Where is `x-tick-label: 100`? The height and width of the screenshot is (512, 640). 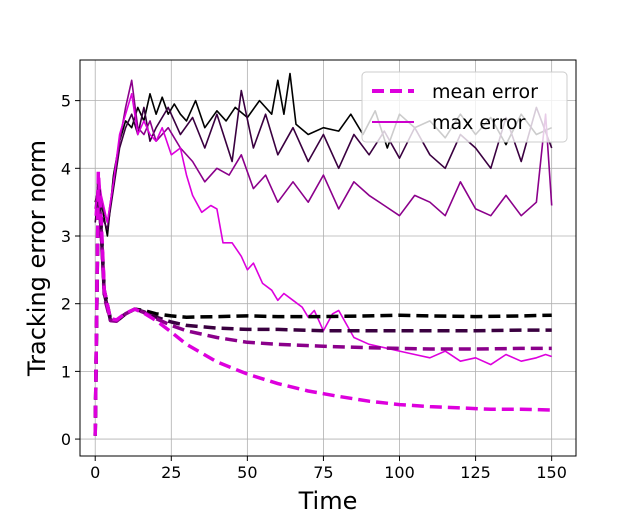 x-tick-label: 100 is located at coordinates (399, 472).